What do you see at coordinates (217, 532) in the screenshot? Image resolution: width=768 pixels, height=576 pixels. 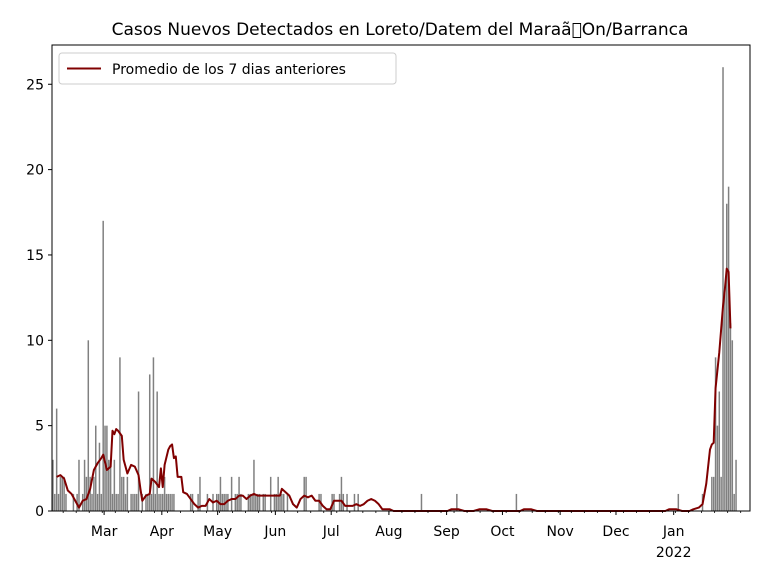 I see `x-tick-label: May` at bounding box center [217, 532].